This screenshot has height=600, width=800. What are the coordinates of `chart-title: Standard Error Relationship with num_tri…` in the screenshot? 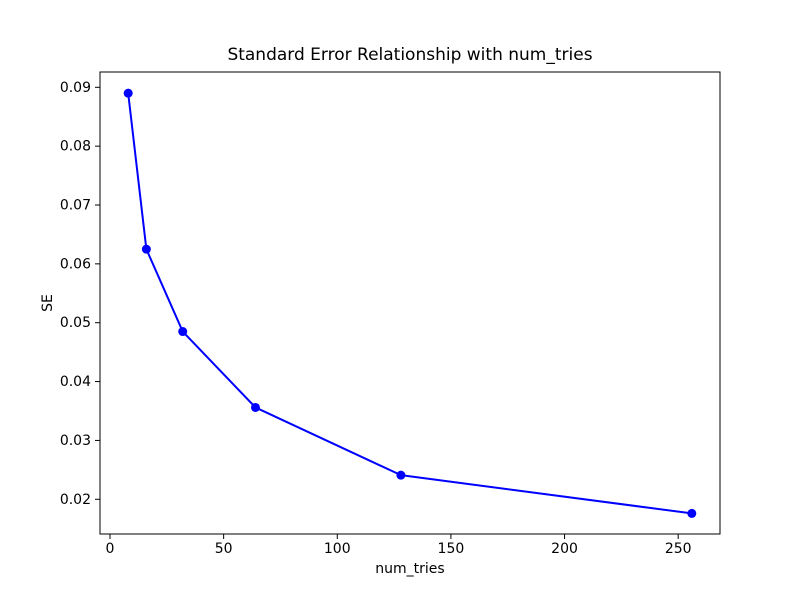 It's located at (409, 55).